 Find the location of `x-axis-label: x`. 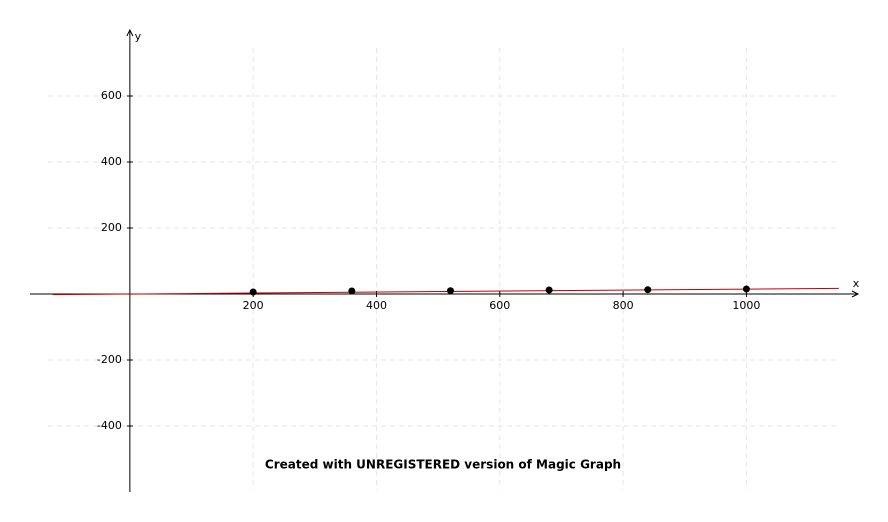

x-axis-label: x is located at coordinates (856, 283).